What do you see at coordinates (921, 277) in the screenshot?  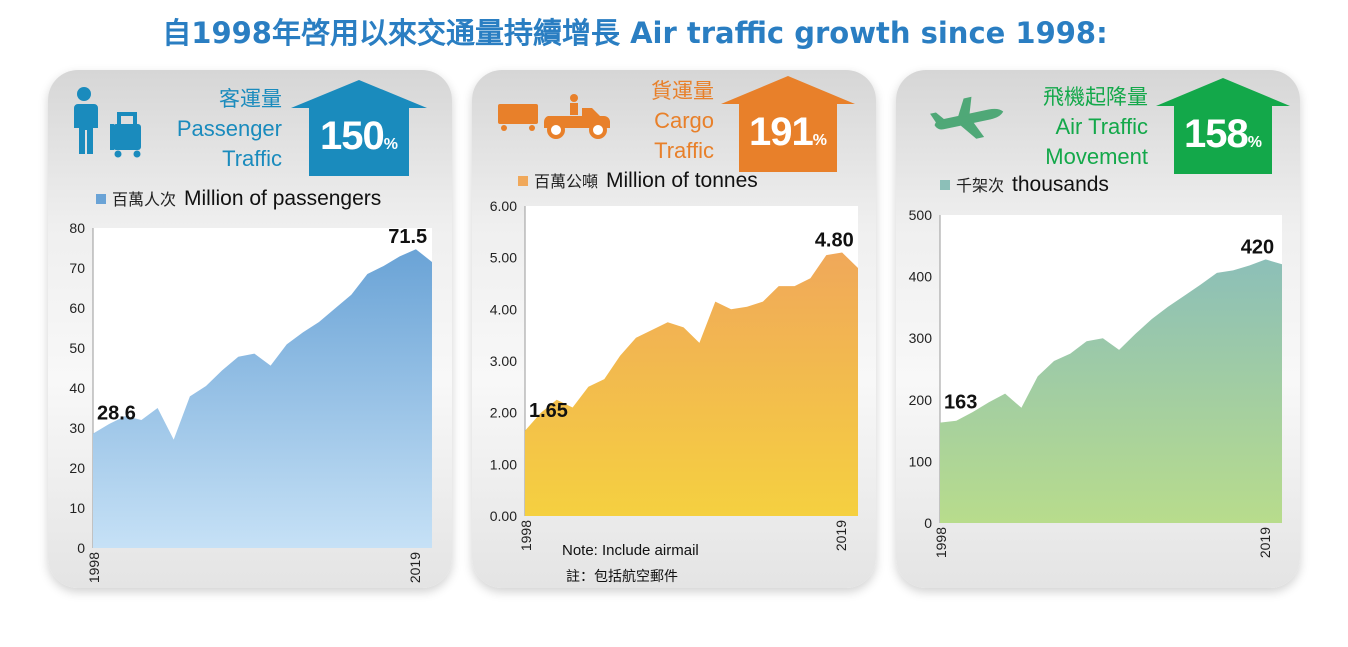 I see `y-tick-label: 400` at bounding box center [921, 277].